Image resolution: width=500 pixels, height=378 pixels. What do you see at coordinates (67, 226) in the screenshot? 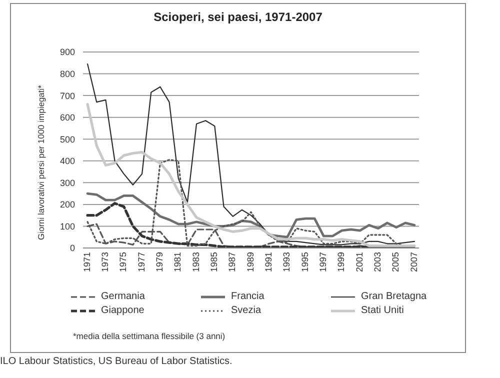
I see `y-tick-label: 100` at bounding box center [67, 226].